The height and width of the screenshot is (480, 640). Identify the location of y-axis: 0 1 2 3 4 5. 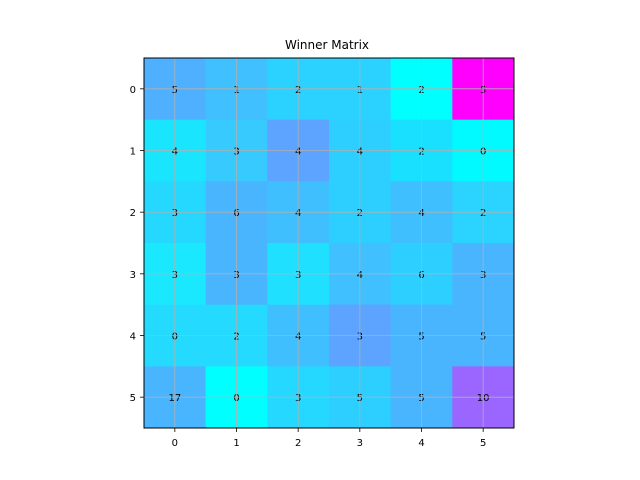
(137, 244).